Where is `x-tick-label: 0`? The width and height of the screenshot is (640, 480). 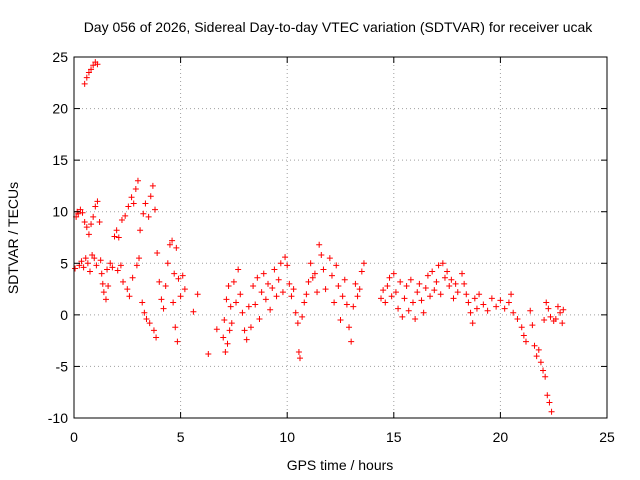
x-tick-label: 0 is located at coordinates (74, 437).